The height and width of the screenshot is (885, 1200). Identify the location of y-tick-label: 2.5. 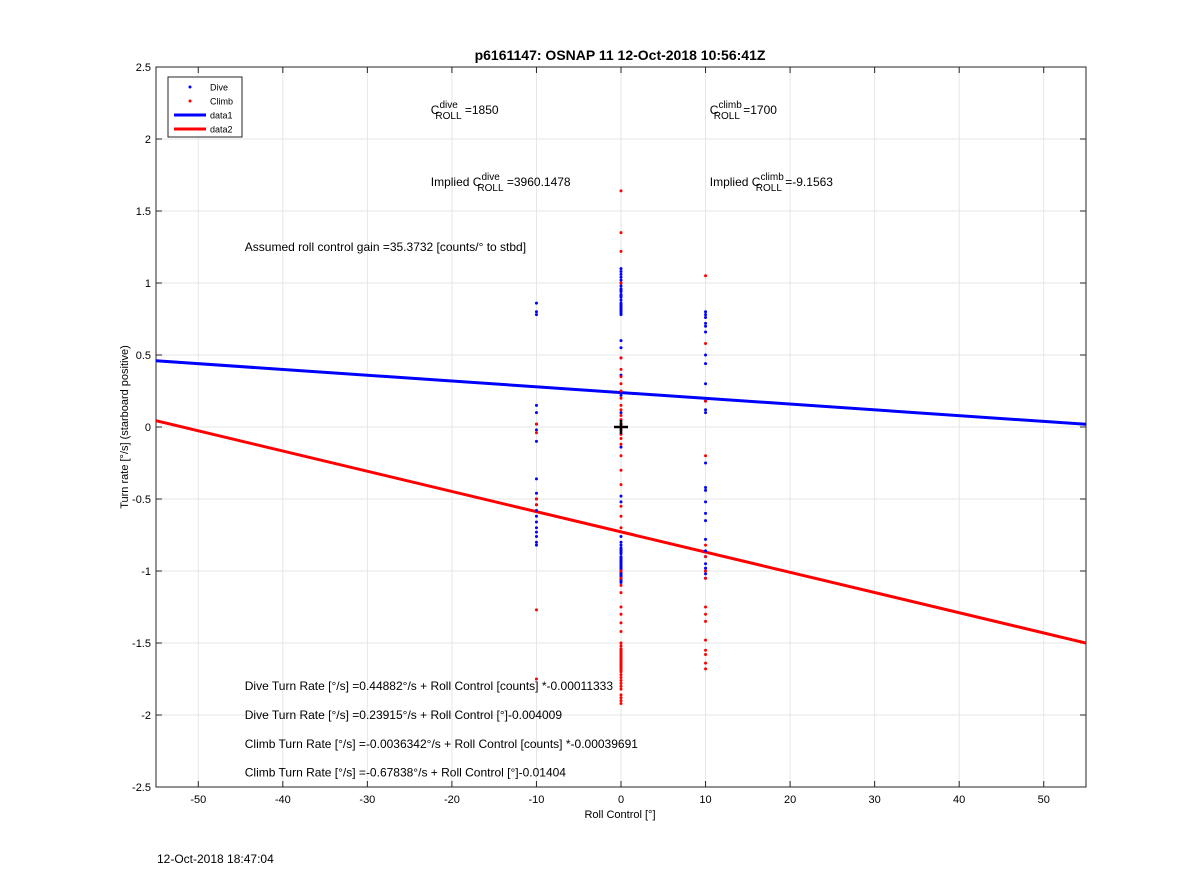
(143, 68).